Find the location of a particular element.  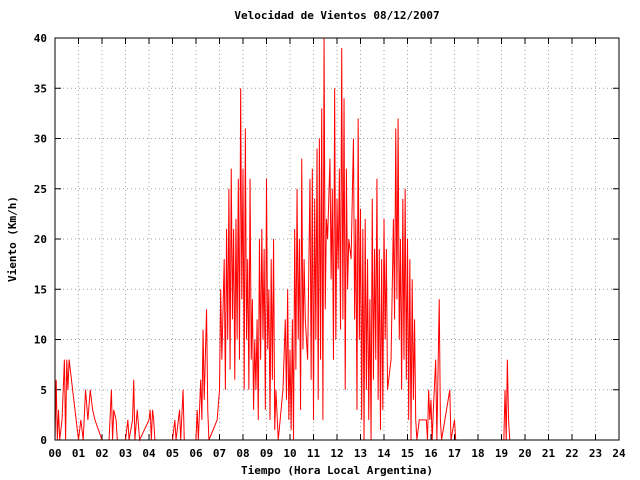

y-tick-label: 25 is located at coordinates (40, 189).